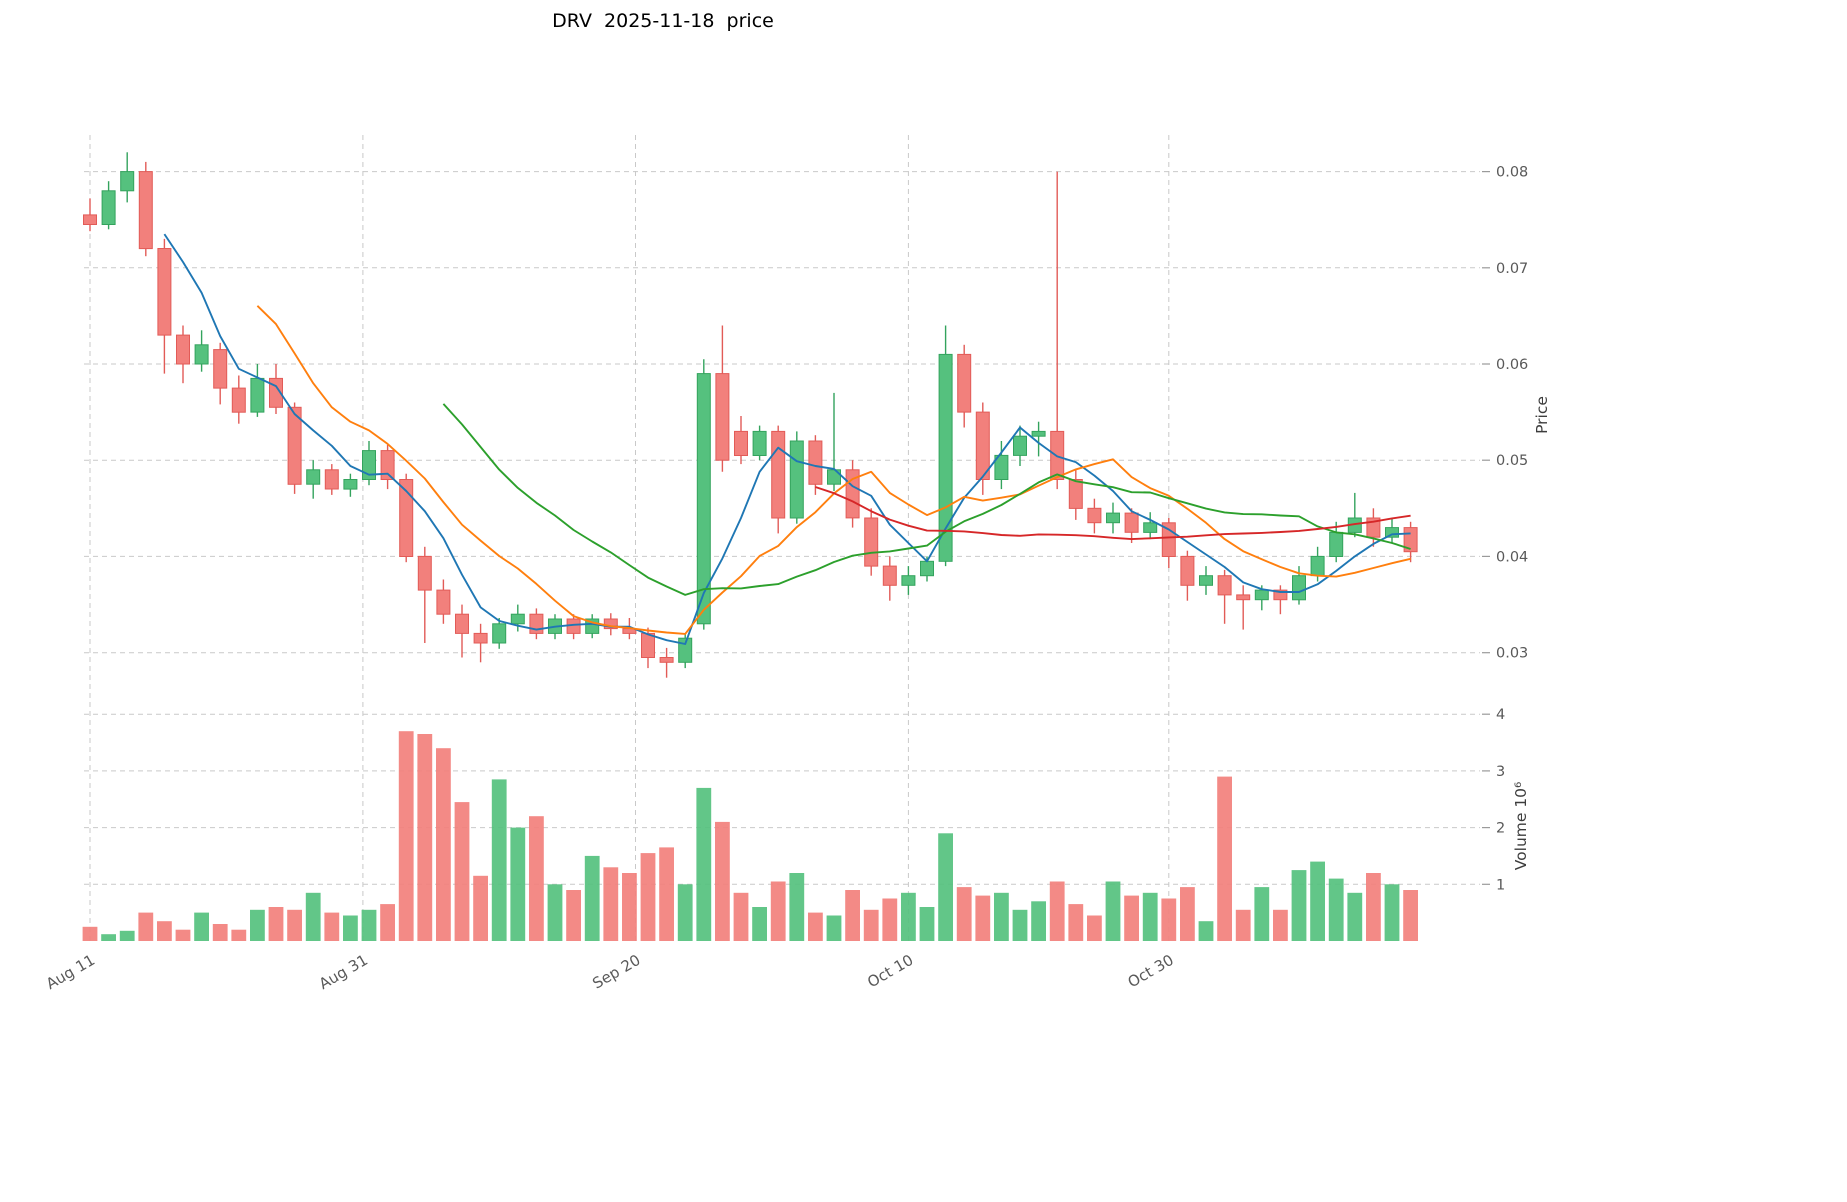  Describe the element at coordinates (1500, 772) in the screenshot. I see `volume-tick-label: 3` at that location.